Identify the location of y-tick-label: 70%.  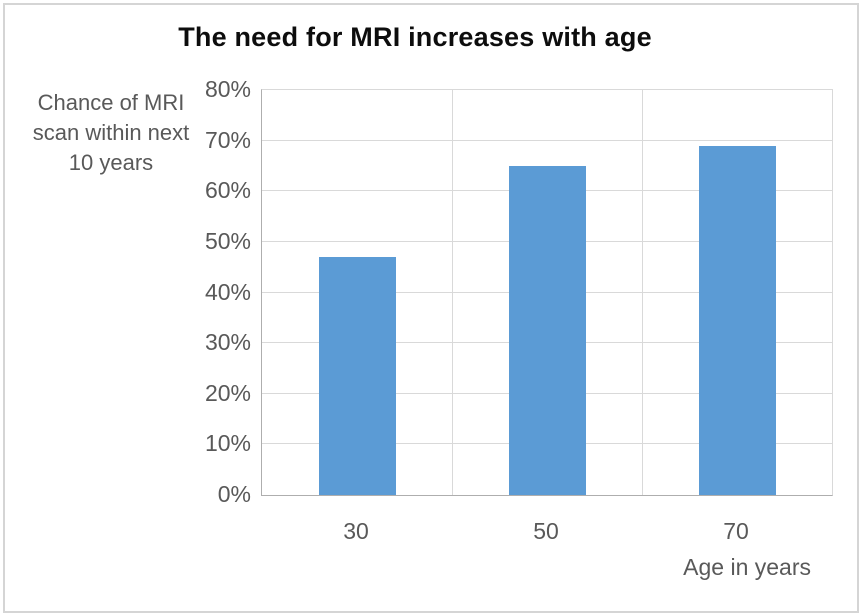
(227, 139).